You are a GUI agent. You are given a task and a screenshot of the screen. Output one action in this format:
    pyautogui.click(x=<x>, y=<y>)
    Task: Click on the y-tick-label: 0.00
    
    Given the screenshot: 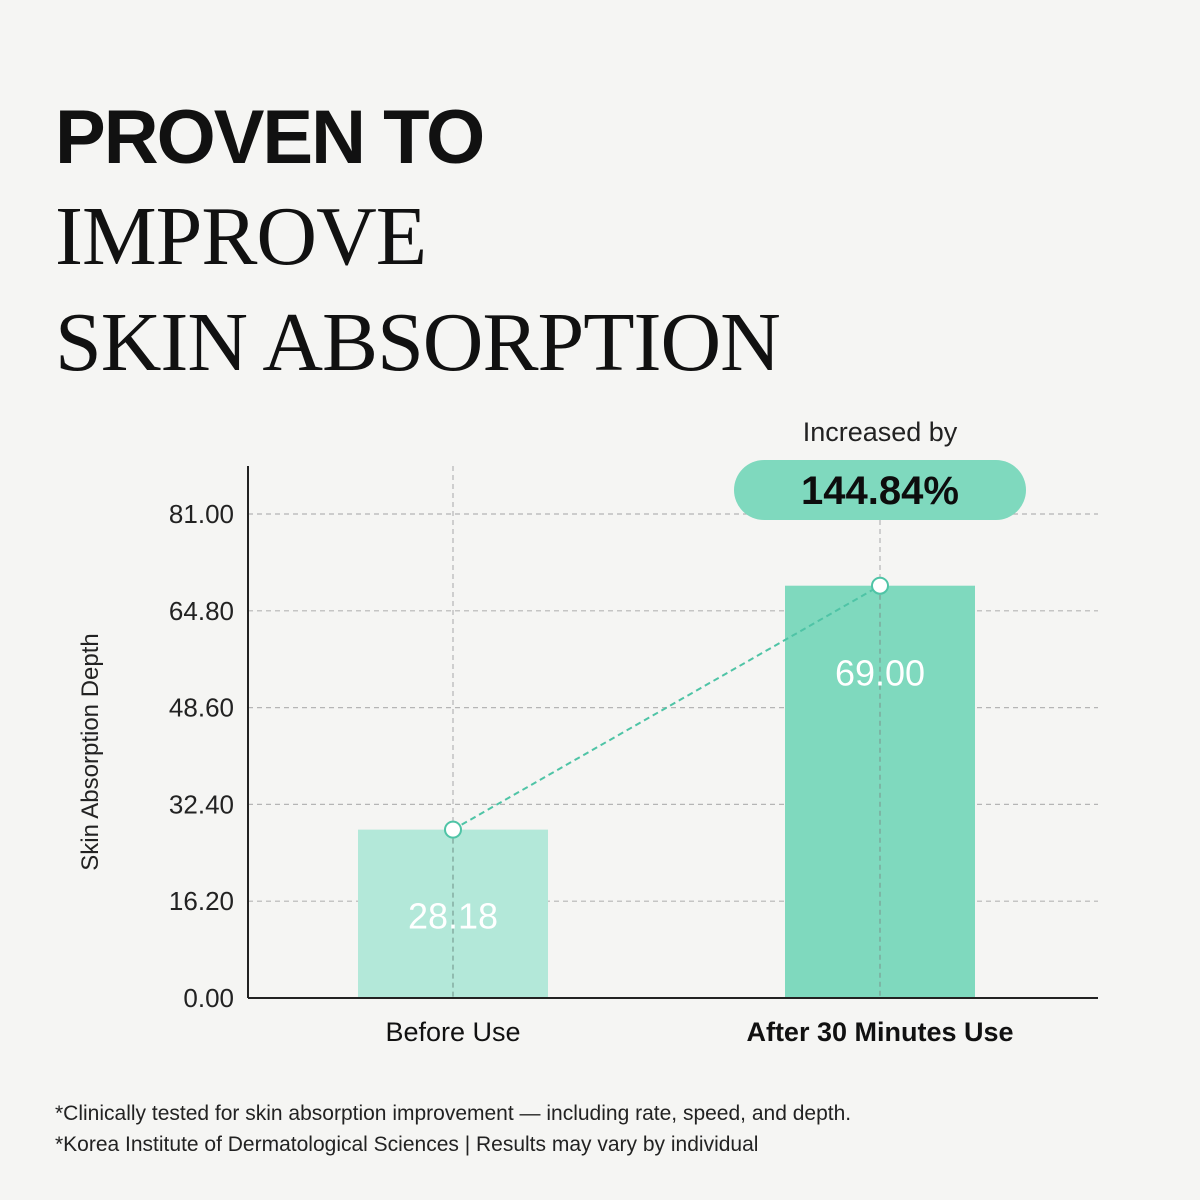 What is the action you would take?
    pyautogui.click(x=208, y=998)
    